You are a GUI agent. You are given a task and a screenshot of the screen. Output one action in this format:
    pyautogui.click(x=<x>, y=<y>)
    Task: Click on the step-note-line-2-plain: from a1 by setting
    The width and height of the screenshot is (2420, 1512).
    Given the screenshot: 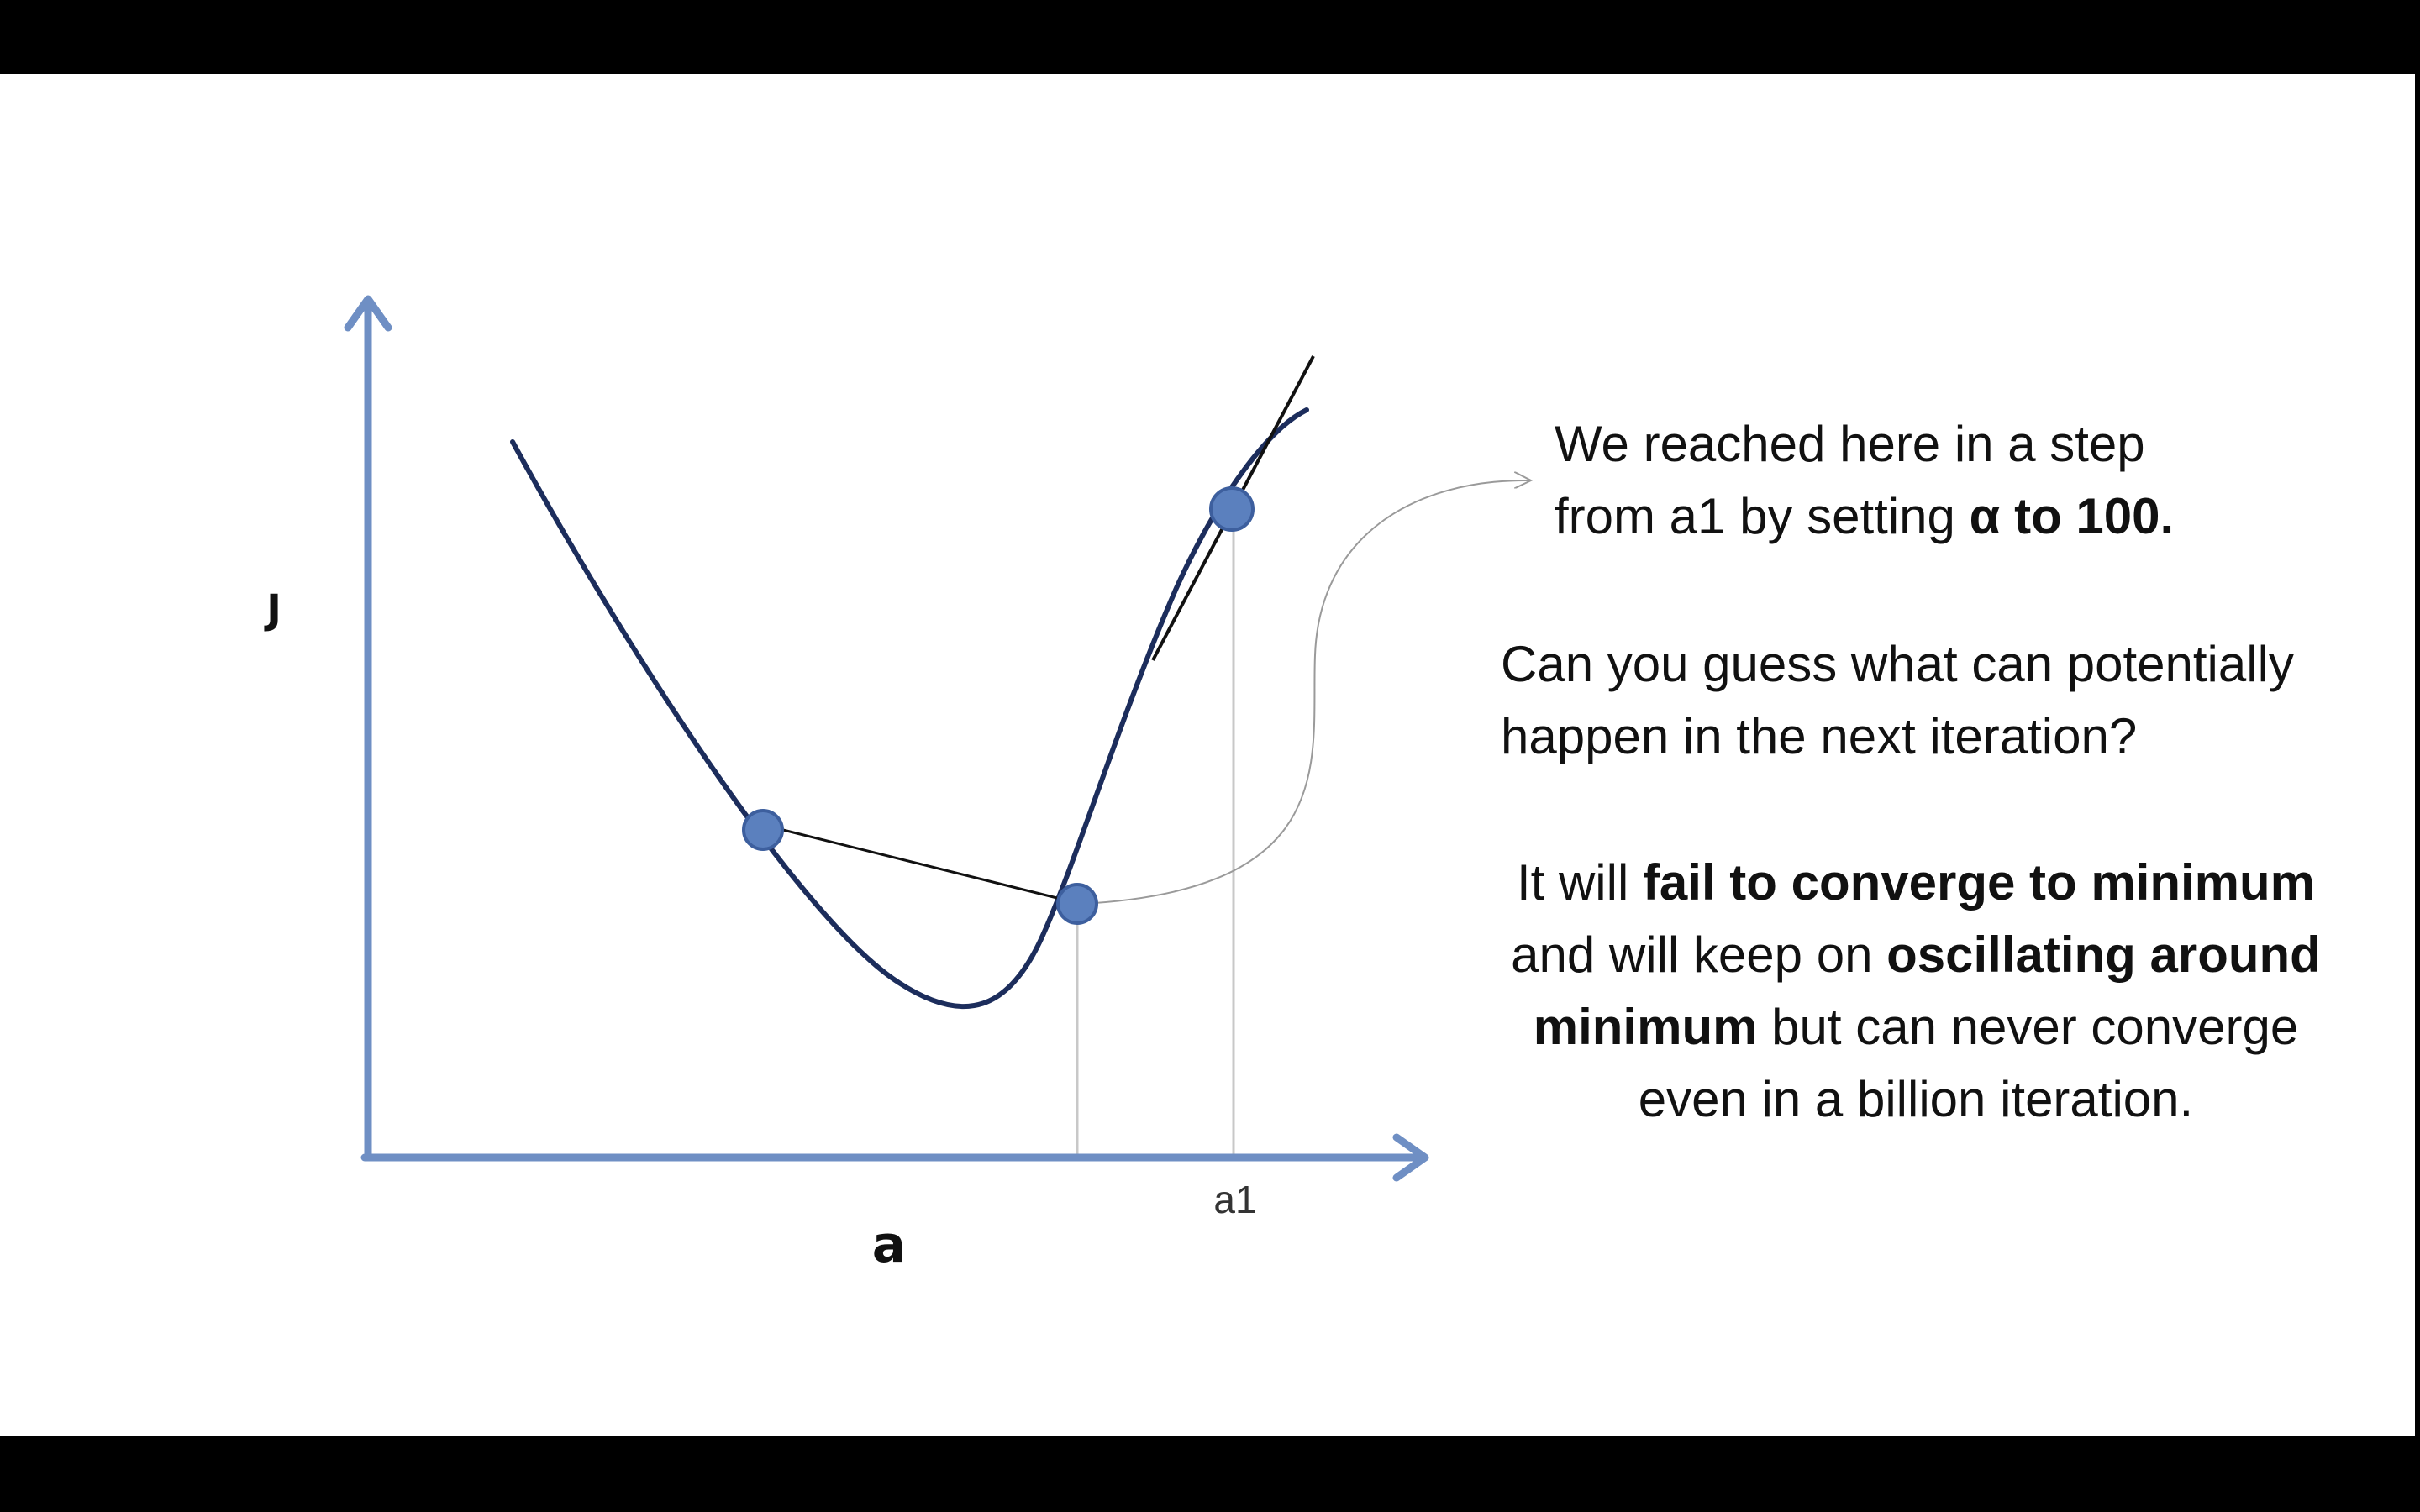 What is the action you would take?
    pyautogui.click(x=1762, y=516)
    